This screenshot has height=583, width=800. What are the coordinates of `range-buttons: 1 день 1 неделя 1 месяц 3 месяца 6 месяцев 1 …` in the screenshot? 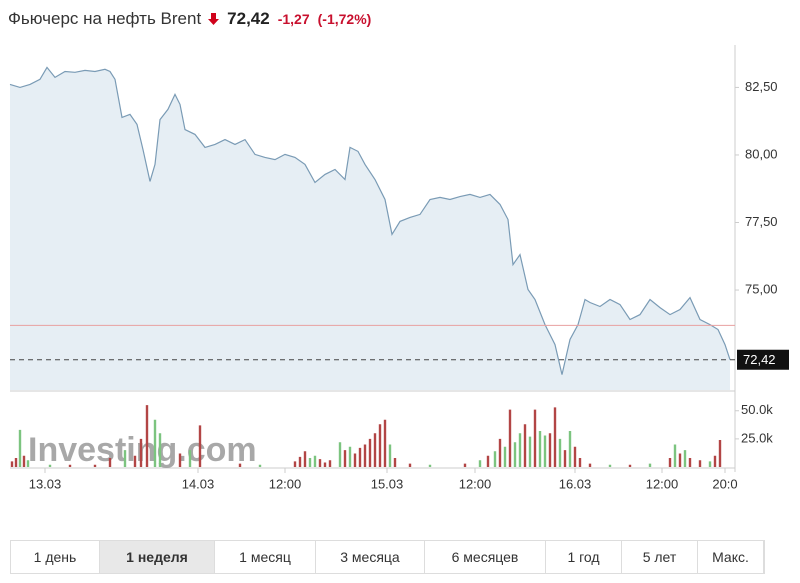 It's located at (387, 557).